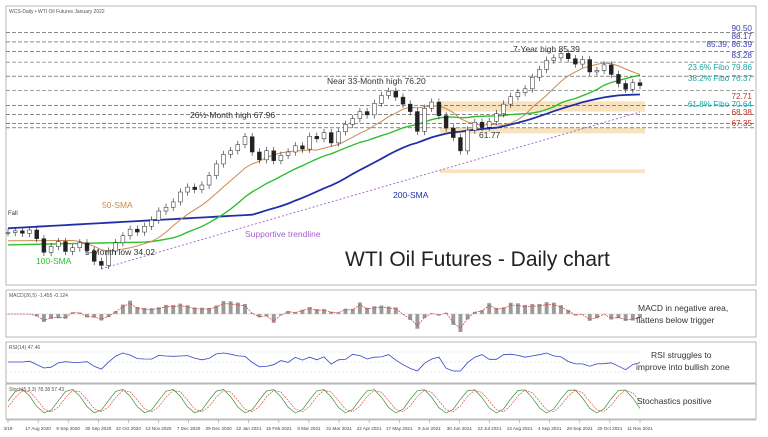 The image size is (768, 437). What do you see at coordinates (742, 96) in the screenshot?
I see `level-label-6: 72.71` at bounding box center [742, 96].